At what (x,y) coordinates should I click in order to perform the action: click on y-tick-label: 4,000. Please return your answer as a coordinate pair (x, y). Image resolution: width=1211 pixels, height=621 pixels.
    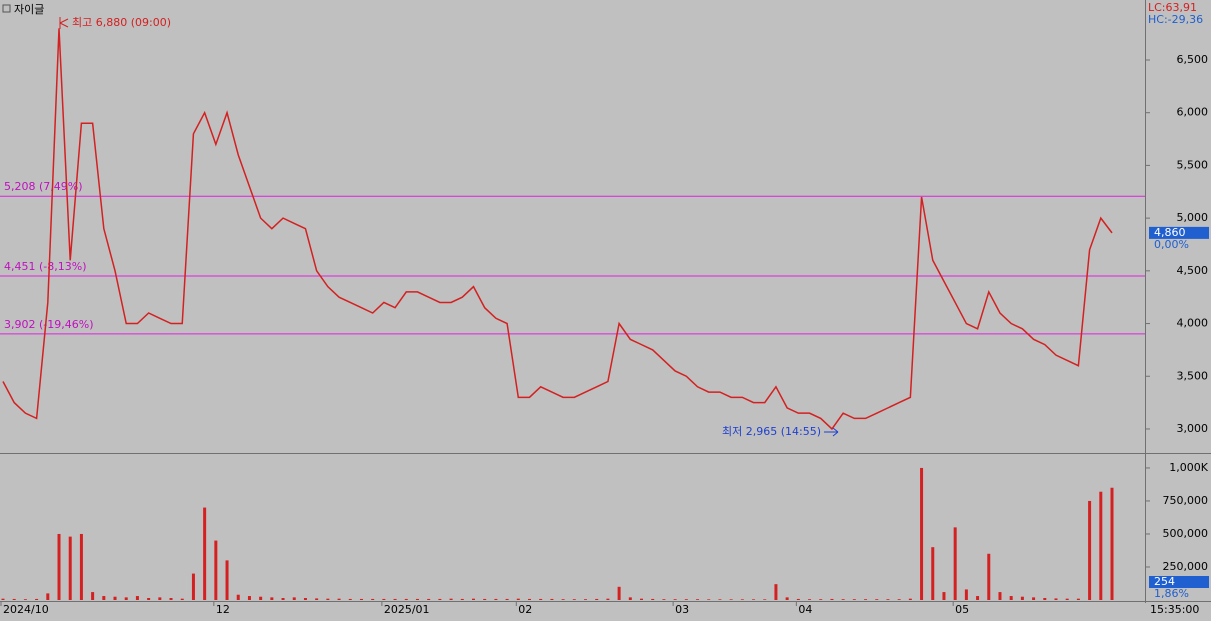
    Looking at the image, I should click on (1193, 323).